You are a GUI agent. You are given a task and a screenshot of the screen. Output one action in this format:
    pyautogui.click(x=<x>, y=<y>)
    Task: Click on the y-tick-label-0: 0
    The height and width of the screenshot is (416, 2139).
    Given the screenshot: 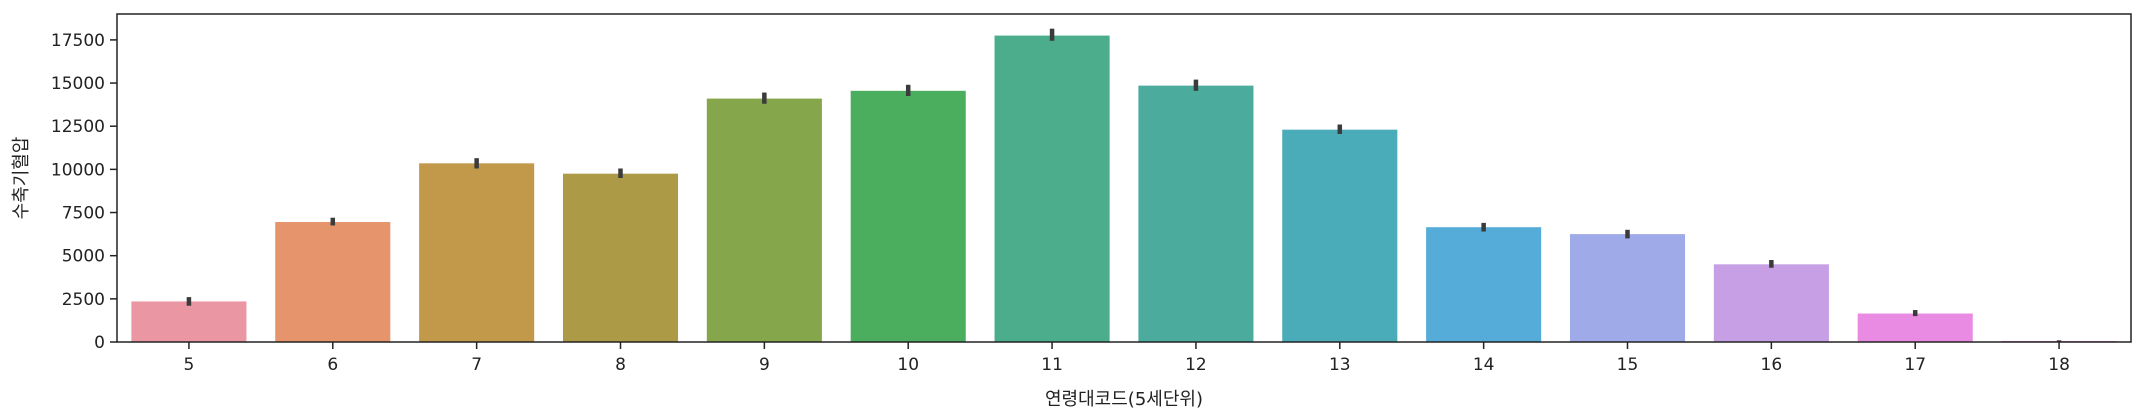 What is the action you would take?
    pyautogui.click(x=99, y=343)
    